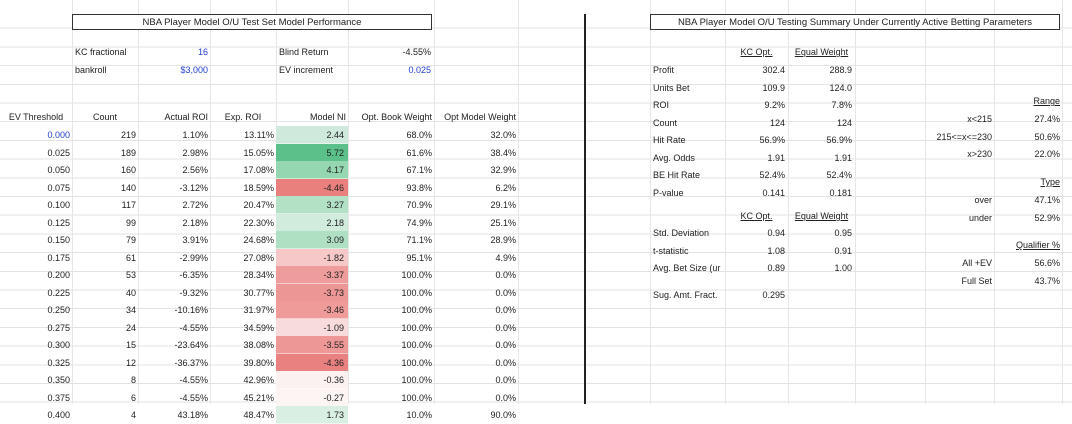  Describe the element at coordinates (58, 240) in the screenshot. I see `ev-threshold-cell: 0.150` at that location.